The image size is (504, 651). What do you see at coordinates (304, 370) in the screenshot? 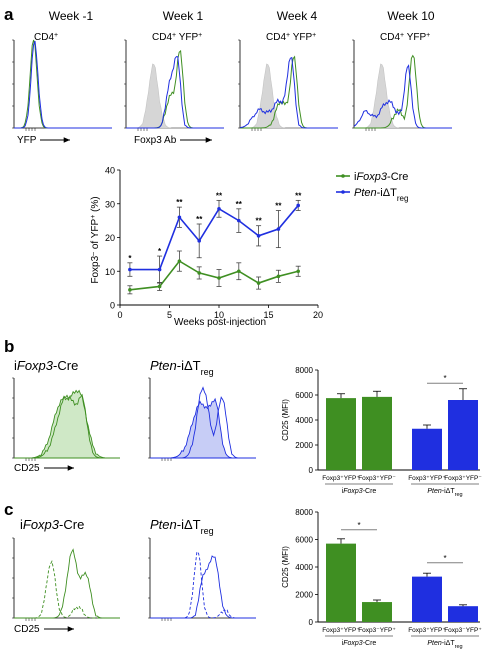
I see `bar-y-tick-label: 8000` at bounding box center [304, 370].